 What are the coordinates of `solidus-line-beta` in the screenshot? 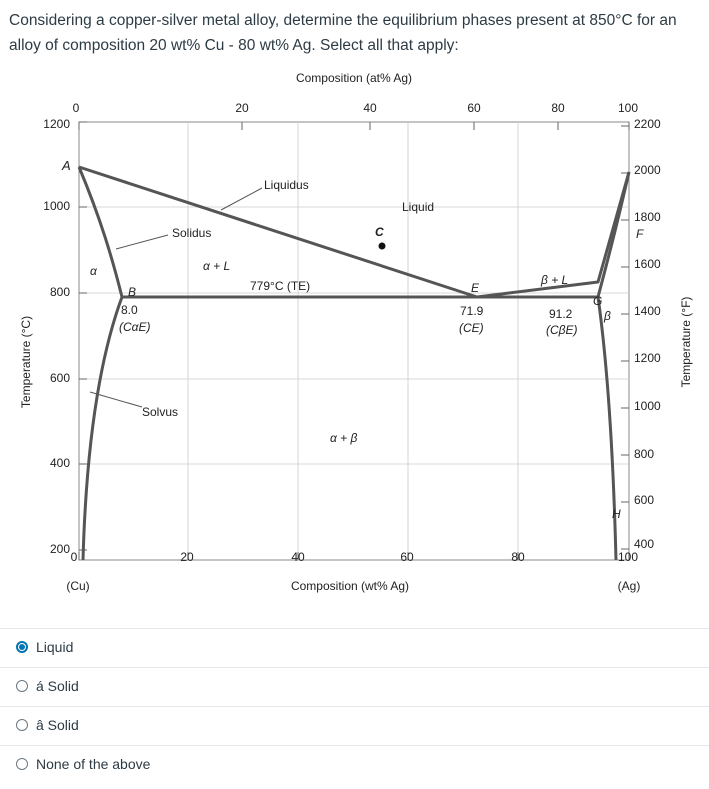 It's located at (613, 234).